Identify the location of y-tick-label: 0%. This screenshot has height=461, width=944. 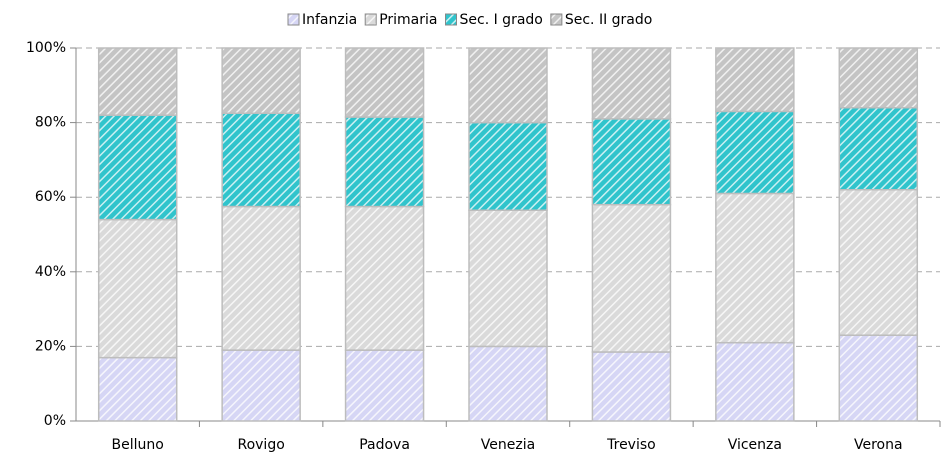
(55, 421).